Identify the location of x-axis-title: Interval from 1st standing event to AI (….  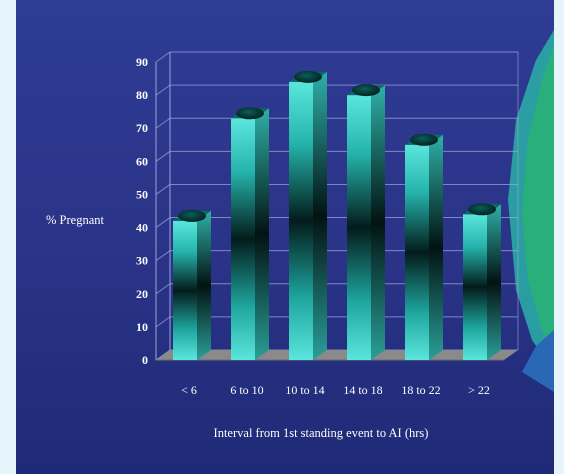
(321, 433).